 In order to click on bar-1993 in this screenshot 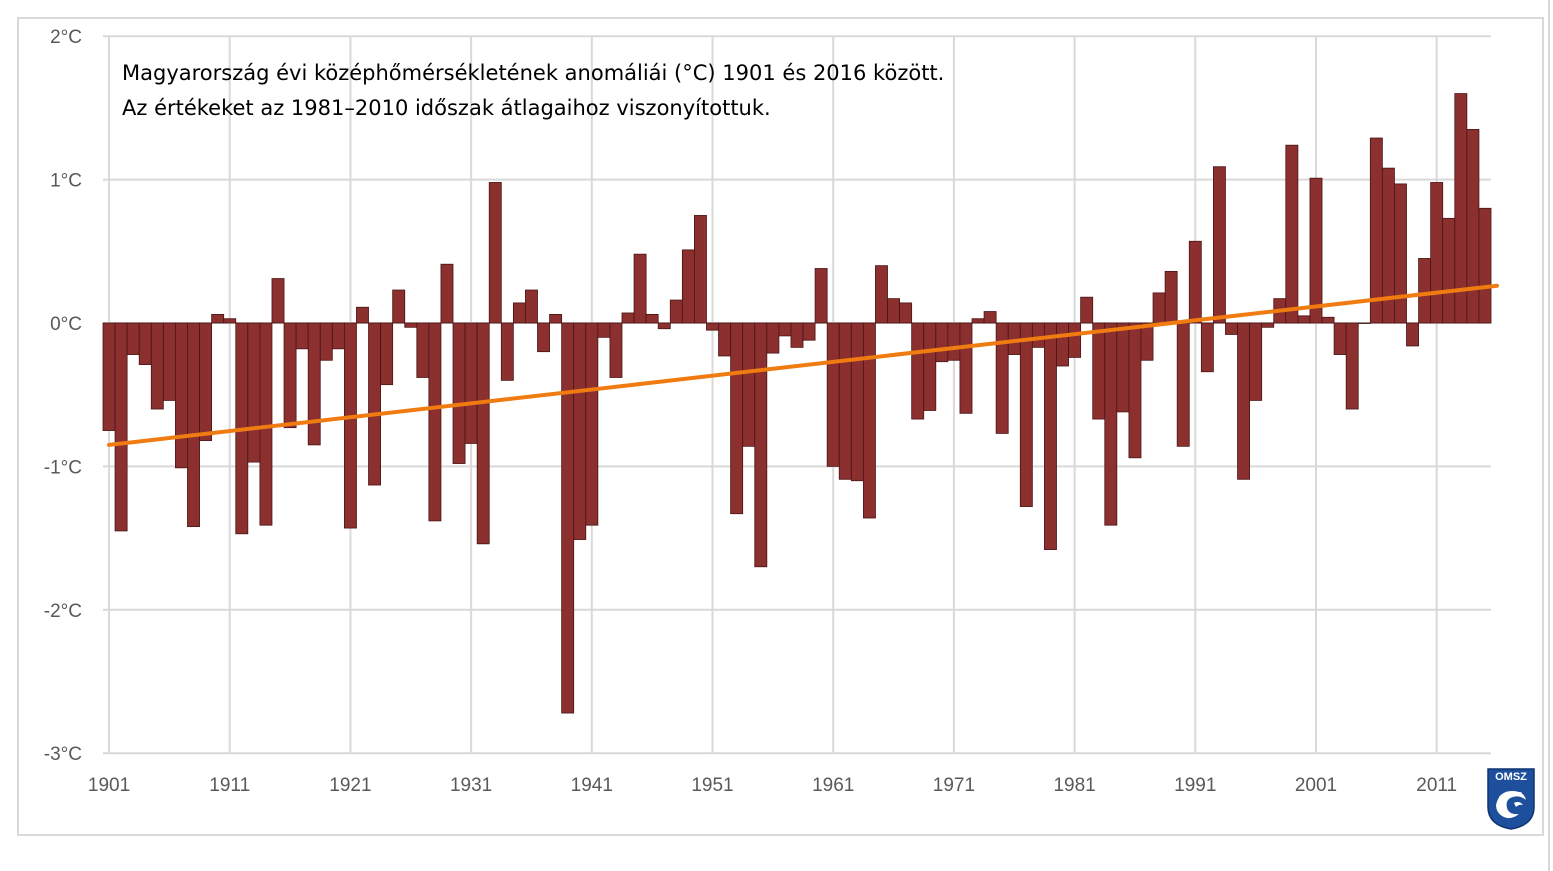, I will do `click(1219, 245)`.